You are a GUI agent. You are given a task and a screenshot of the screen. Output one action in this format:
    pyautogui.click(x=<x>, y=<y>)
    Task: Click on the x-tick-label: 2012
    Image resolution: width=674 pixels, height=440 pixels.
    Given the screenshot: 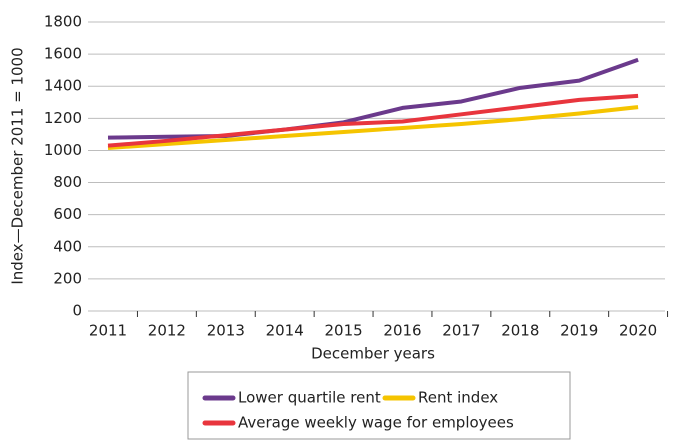 What is the action you would take?
    pyautogui.click(x=167, y=331)
    